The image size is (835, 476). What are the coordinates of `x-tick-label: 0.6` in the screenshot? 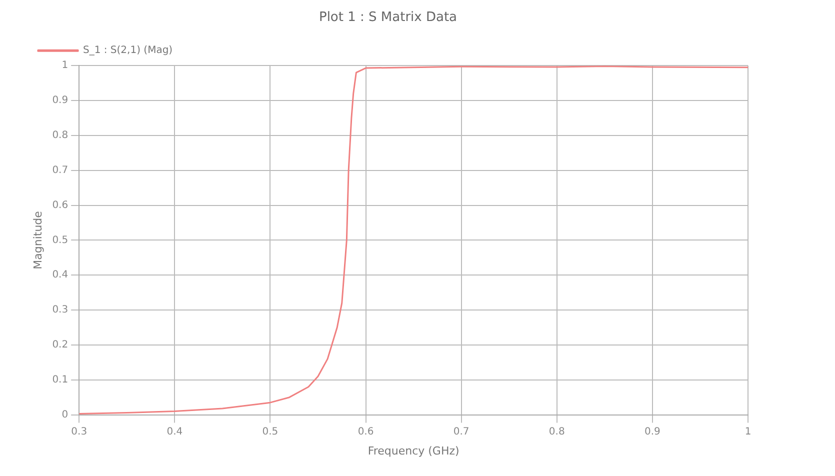 It's located at (366, 432).